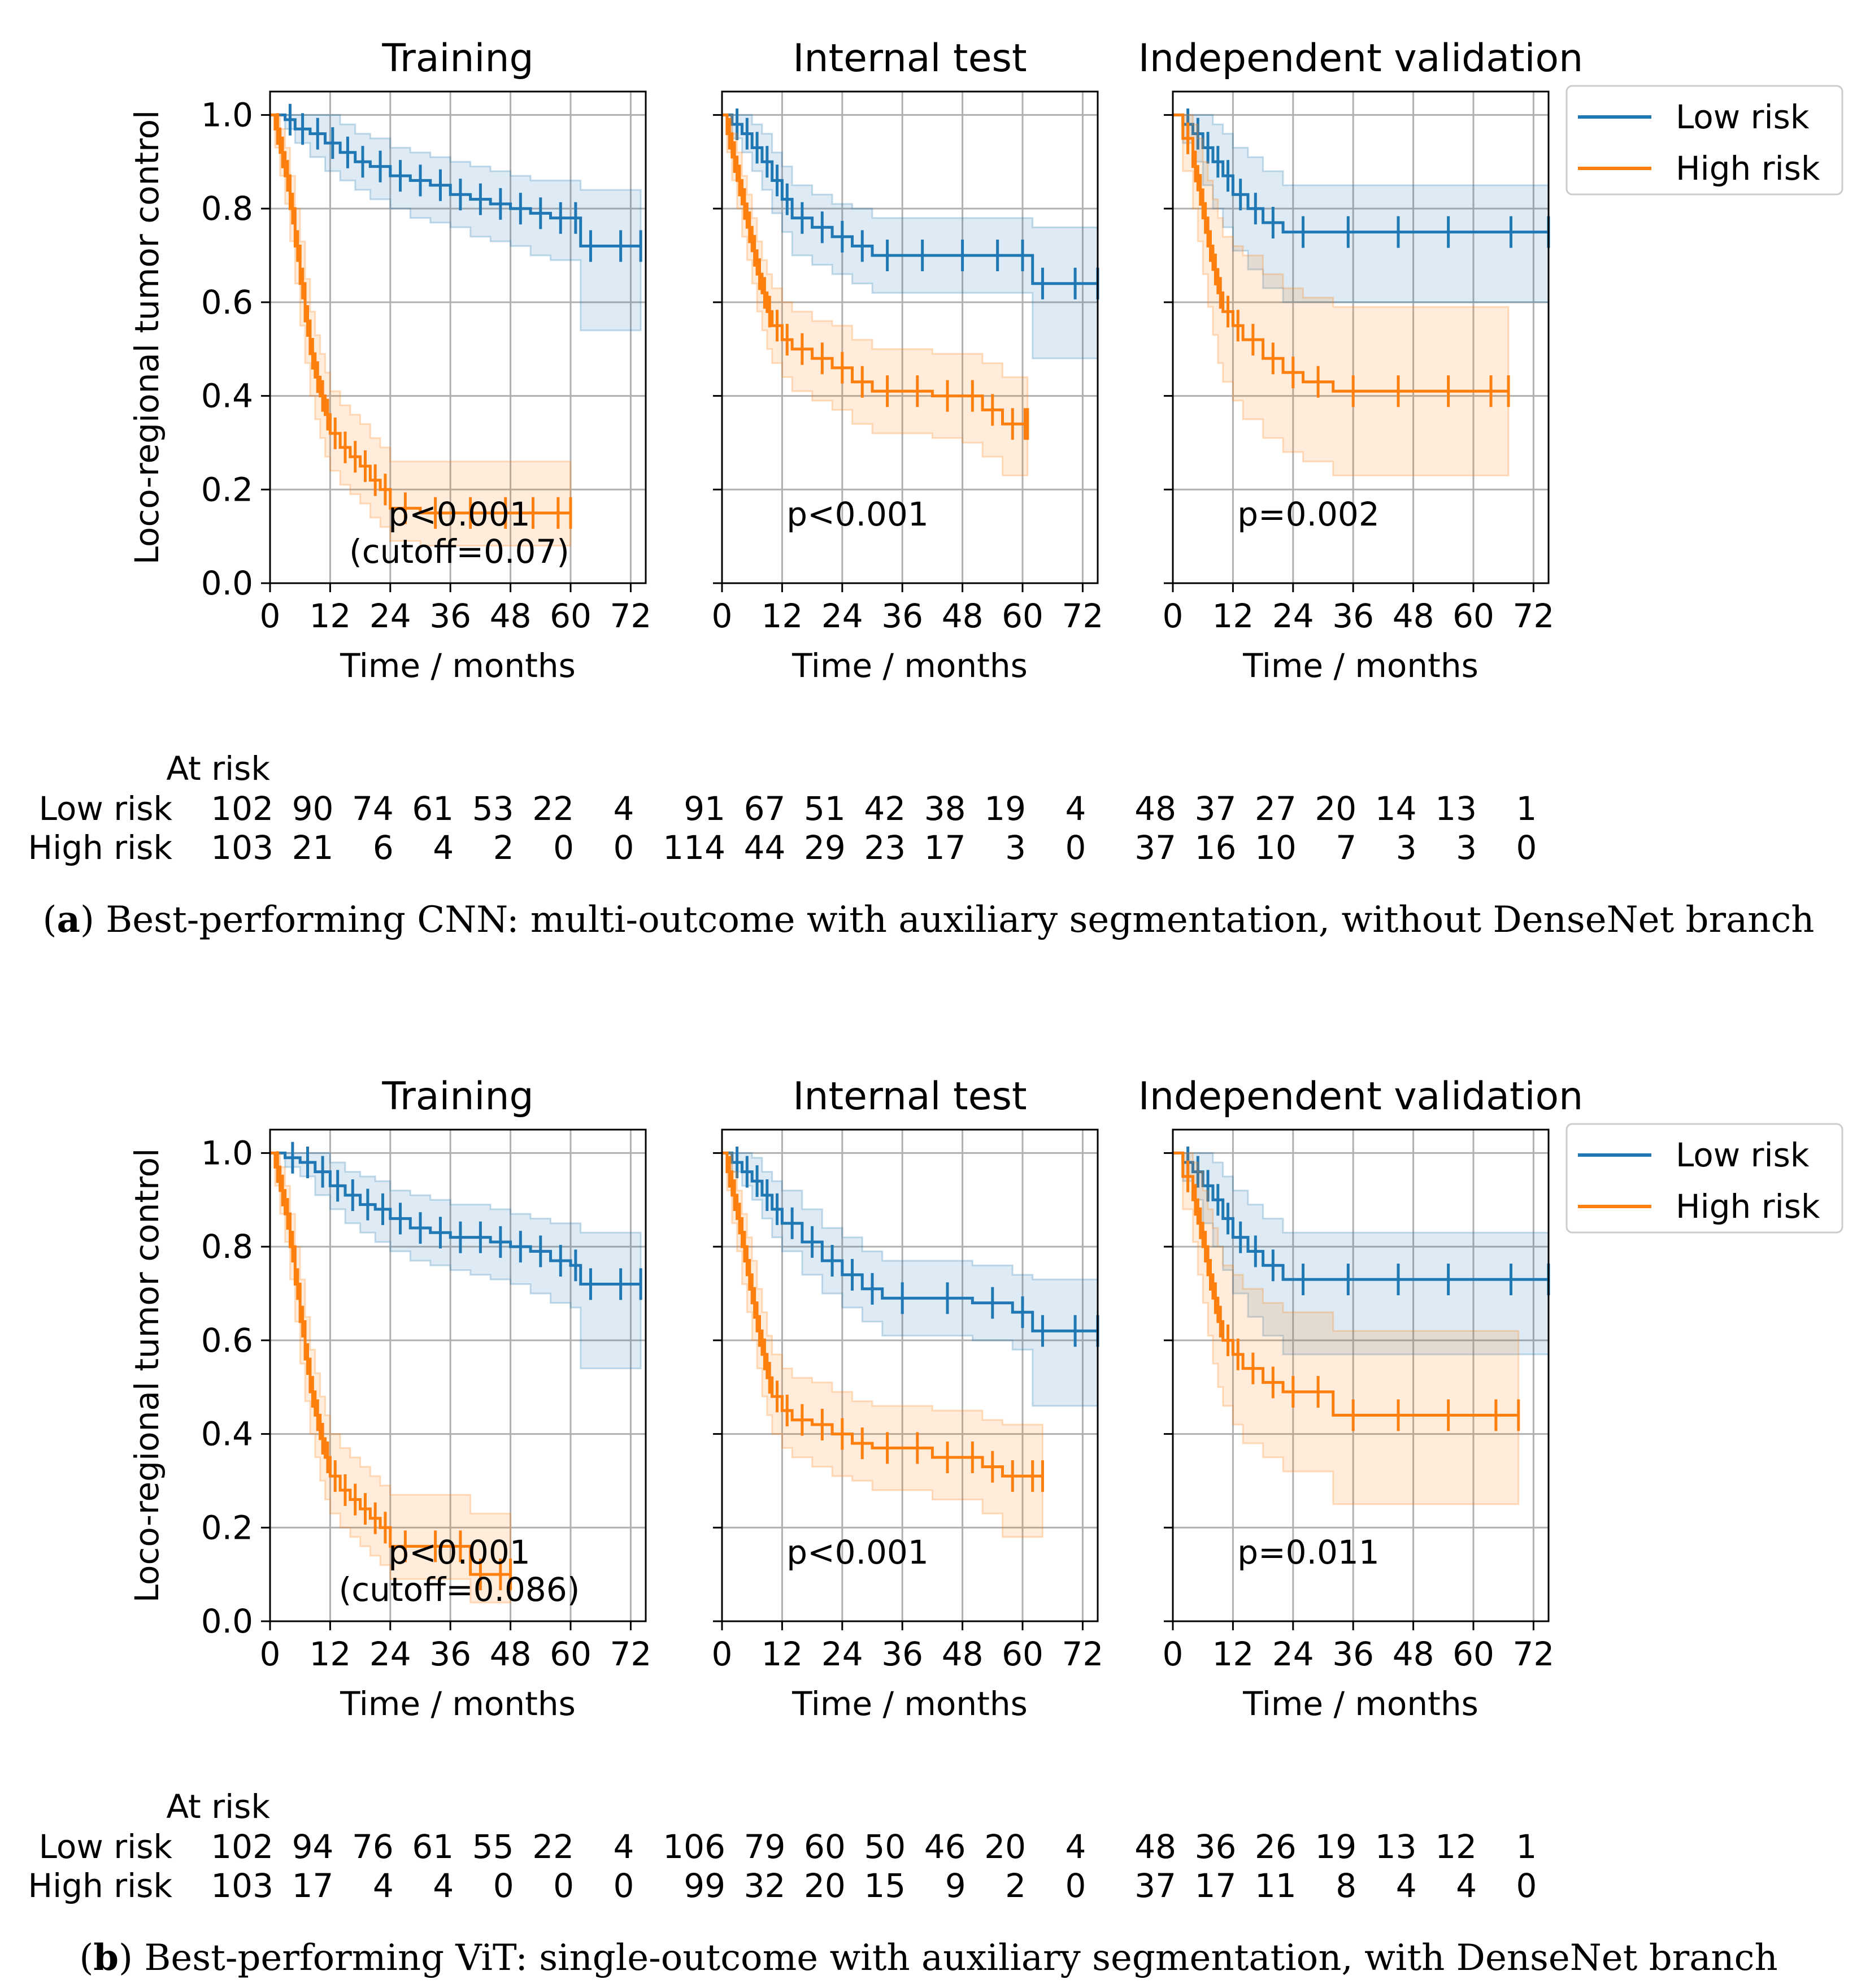  I want to click on at-risk-count: 19, so click(1005, 808).